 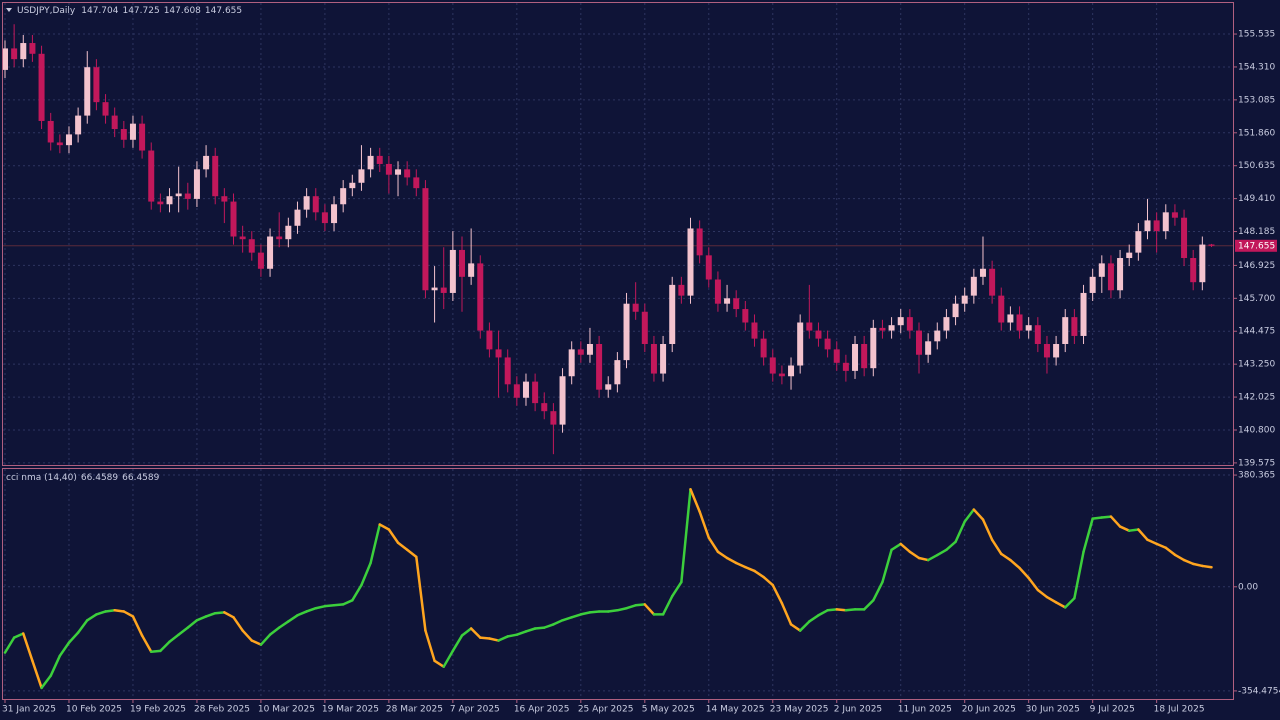 What do you see at coordinates (799, 710) in the screenshot?
I see `x-tick-label: 23 May 2025` at bounding box center [799, 710].